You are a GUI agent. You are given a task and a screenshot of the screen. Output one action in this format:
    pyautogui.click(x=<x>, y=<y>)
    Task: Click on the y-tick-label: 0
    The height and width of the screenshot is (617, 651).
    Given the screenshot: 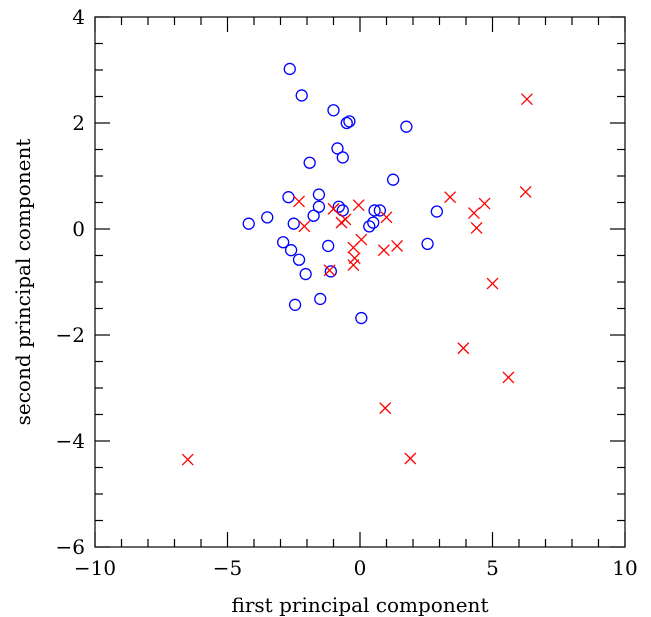 What is the action you would take?
    pyautogui.click(x=78, y=229)
    